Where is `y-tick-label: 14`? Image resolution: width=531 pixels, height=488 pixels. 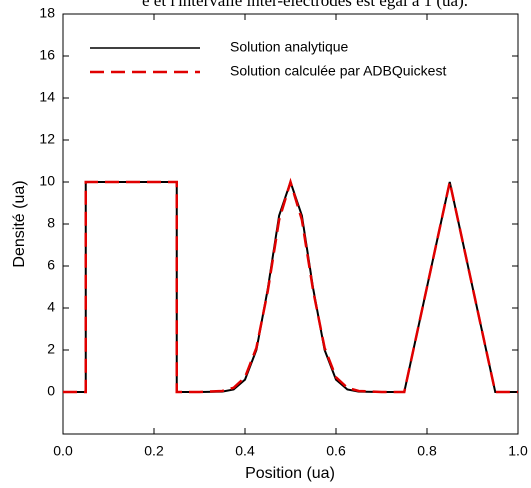 y-tick-label: 14 is located at coordinates (47, 97).